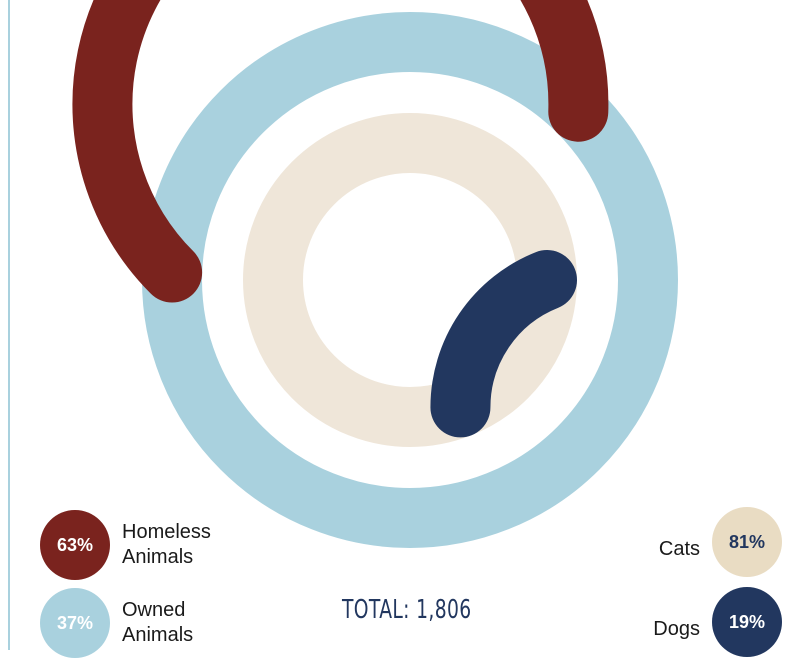  I want to click on owned-label: Owned Animals, so click(157, 623).